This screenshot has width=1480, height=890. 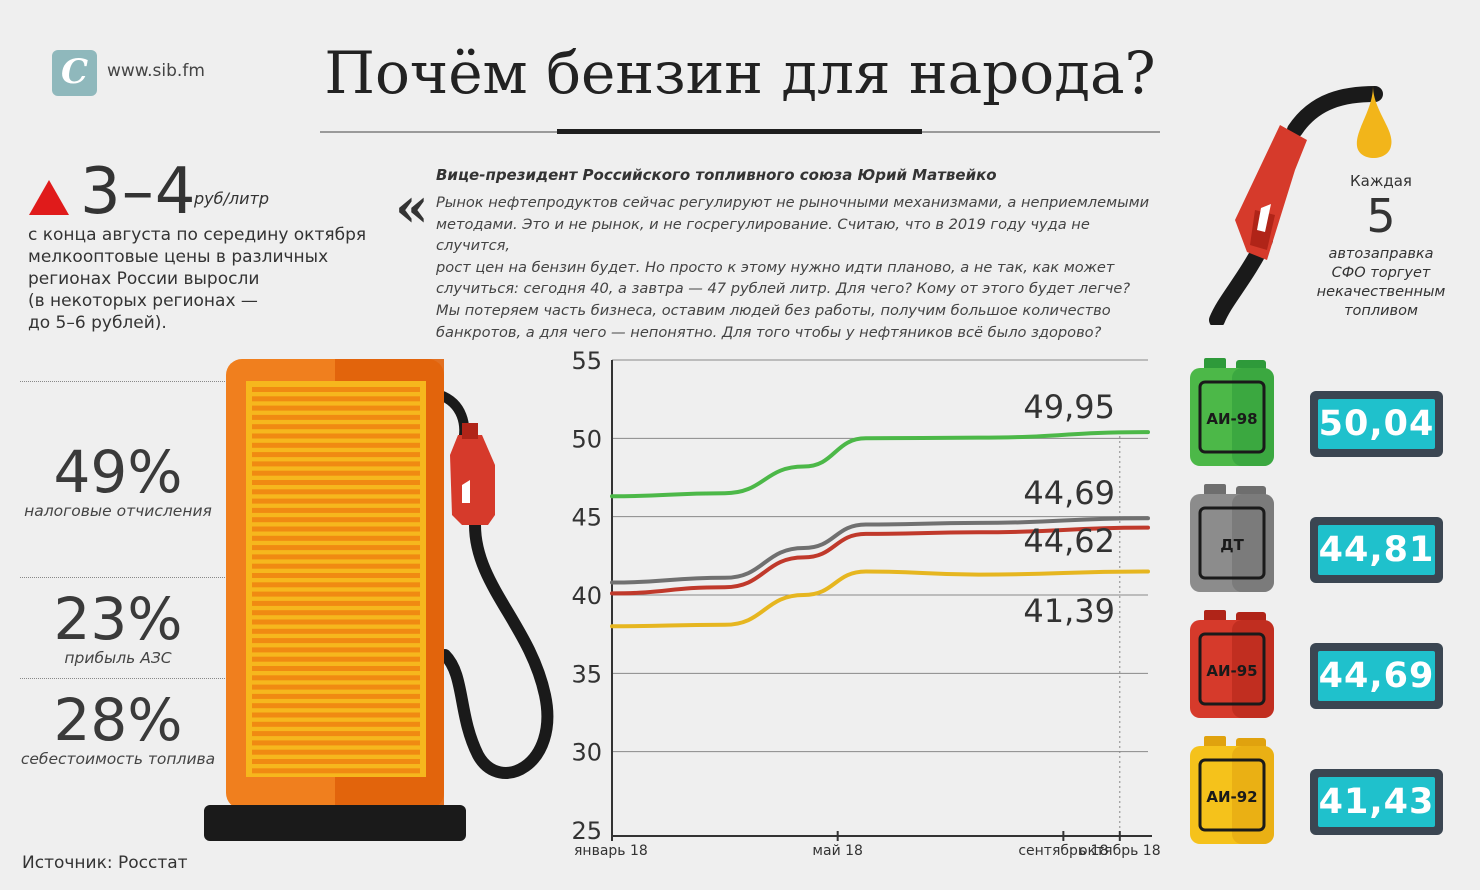 I want to click on y-tick-label: 45, so click(x=586, y=518).